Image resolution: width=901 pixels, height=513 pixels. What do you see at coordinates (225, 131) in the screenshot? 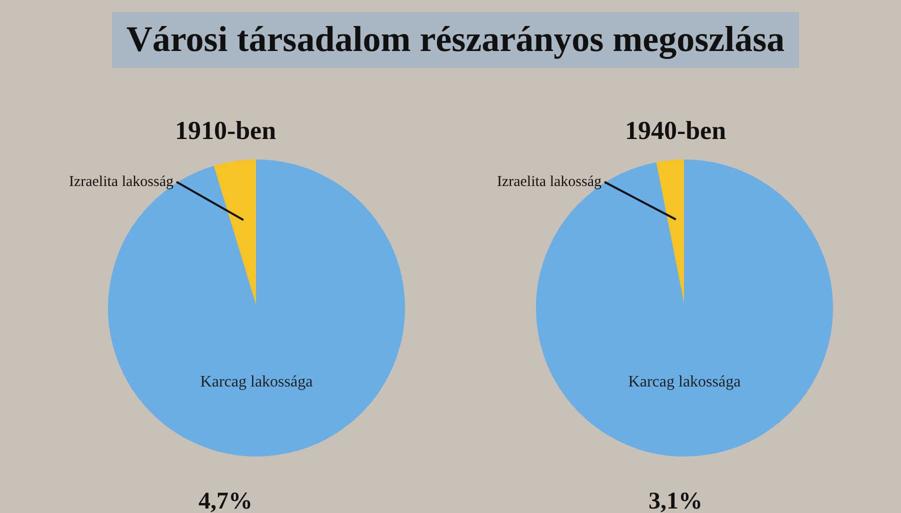
I see `chart-subtitle: 1910-ben` at bounding box center [225, 131].